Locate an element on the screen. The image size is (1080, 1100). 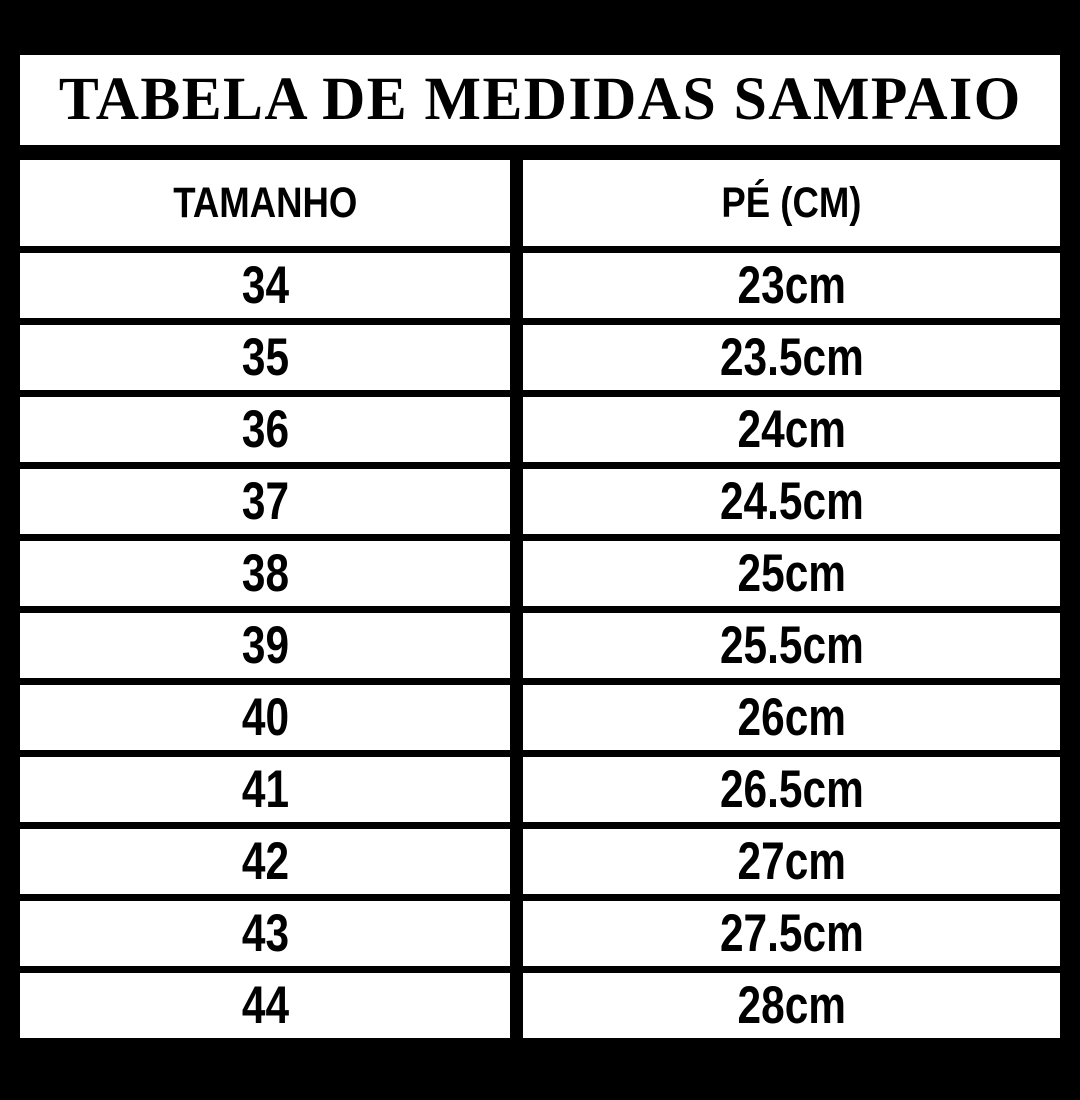
size-cell: 41 is located at coordinates (265, 789).